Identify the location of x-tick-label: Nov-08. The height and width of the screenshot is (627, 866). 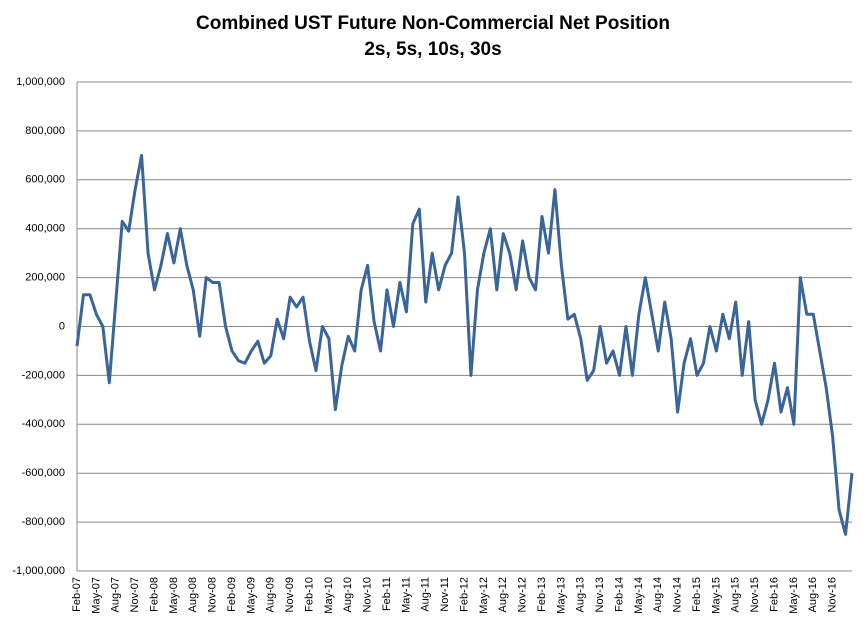
(213, 594).